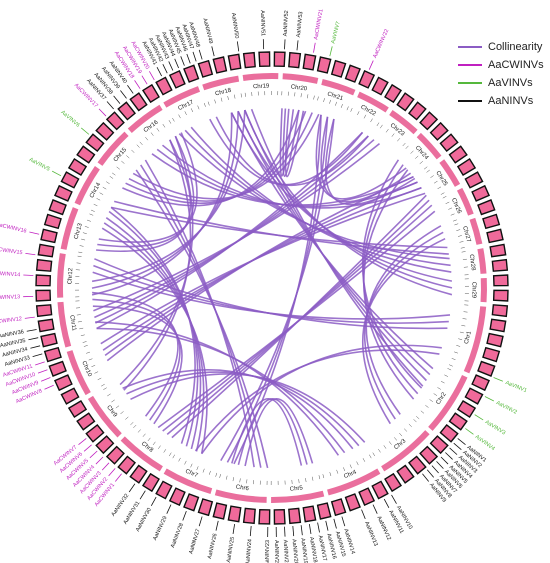 The height and width of the screenshot is (563, 550). I want to click on gene-label: AaNINV13, so click(370, 534).